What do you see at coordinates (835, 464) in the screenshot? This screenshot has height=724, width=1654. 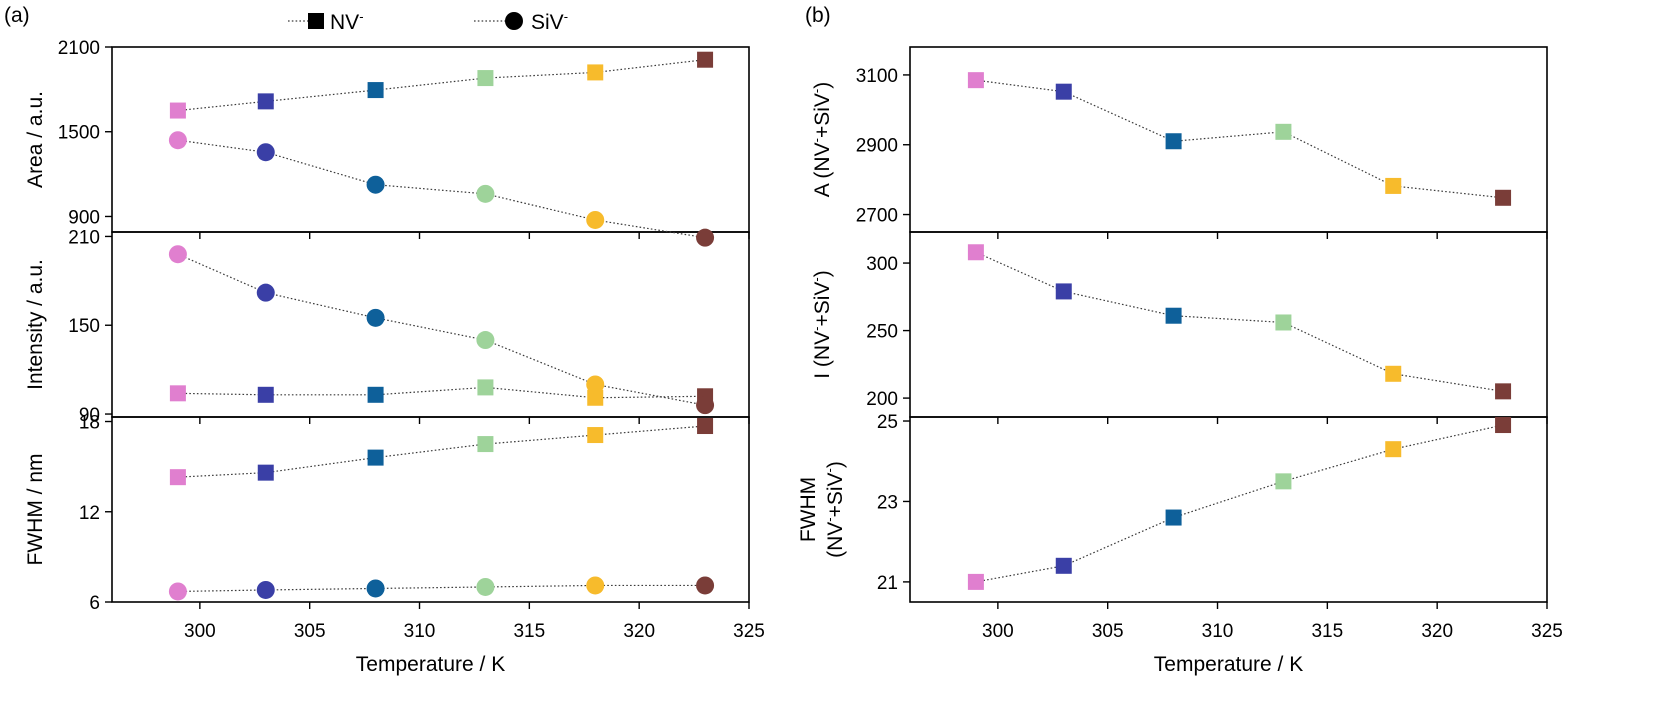 I see `ylabel-b-fwhm-end: )` at bounding box center [835, 464].